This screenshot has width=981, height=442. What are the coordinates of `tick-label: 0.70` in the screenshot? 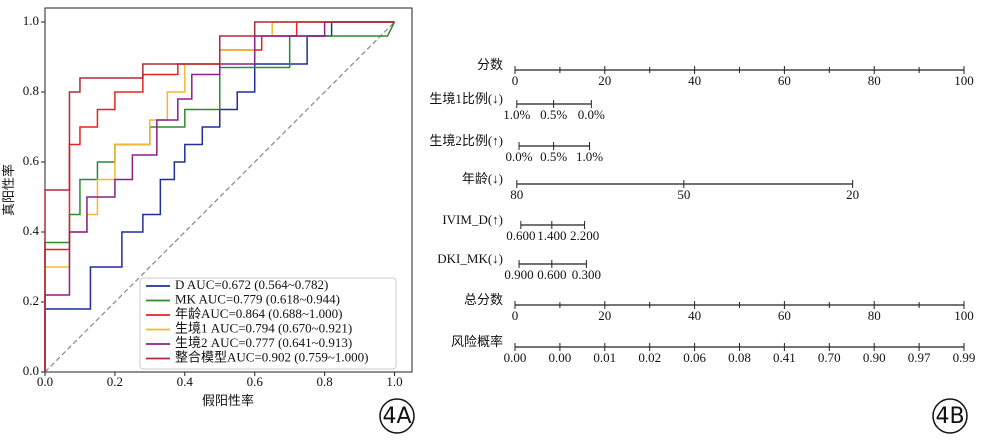 It's located at (829, 357).